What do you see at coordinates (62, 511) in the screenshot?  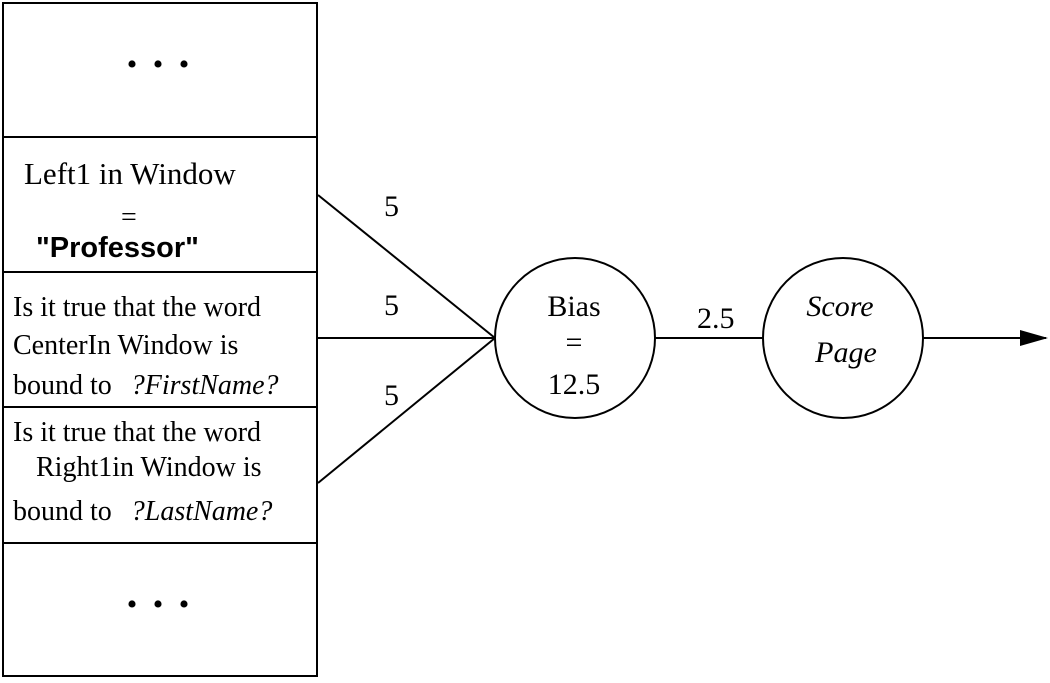 I see `feature3-bound-to: bound to` at bounding box center [62, 511].